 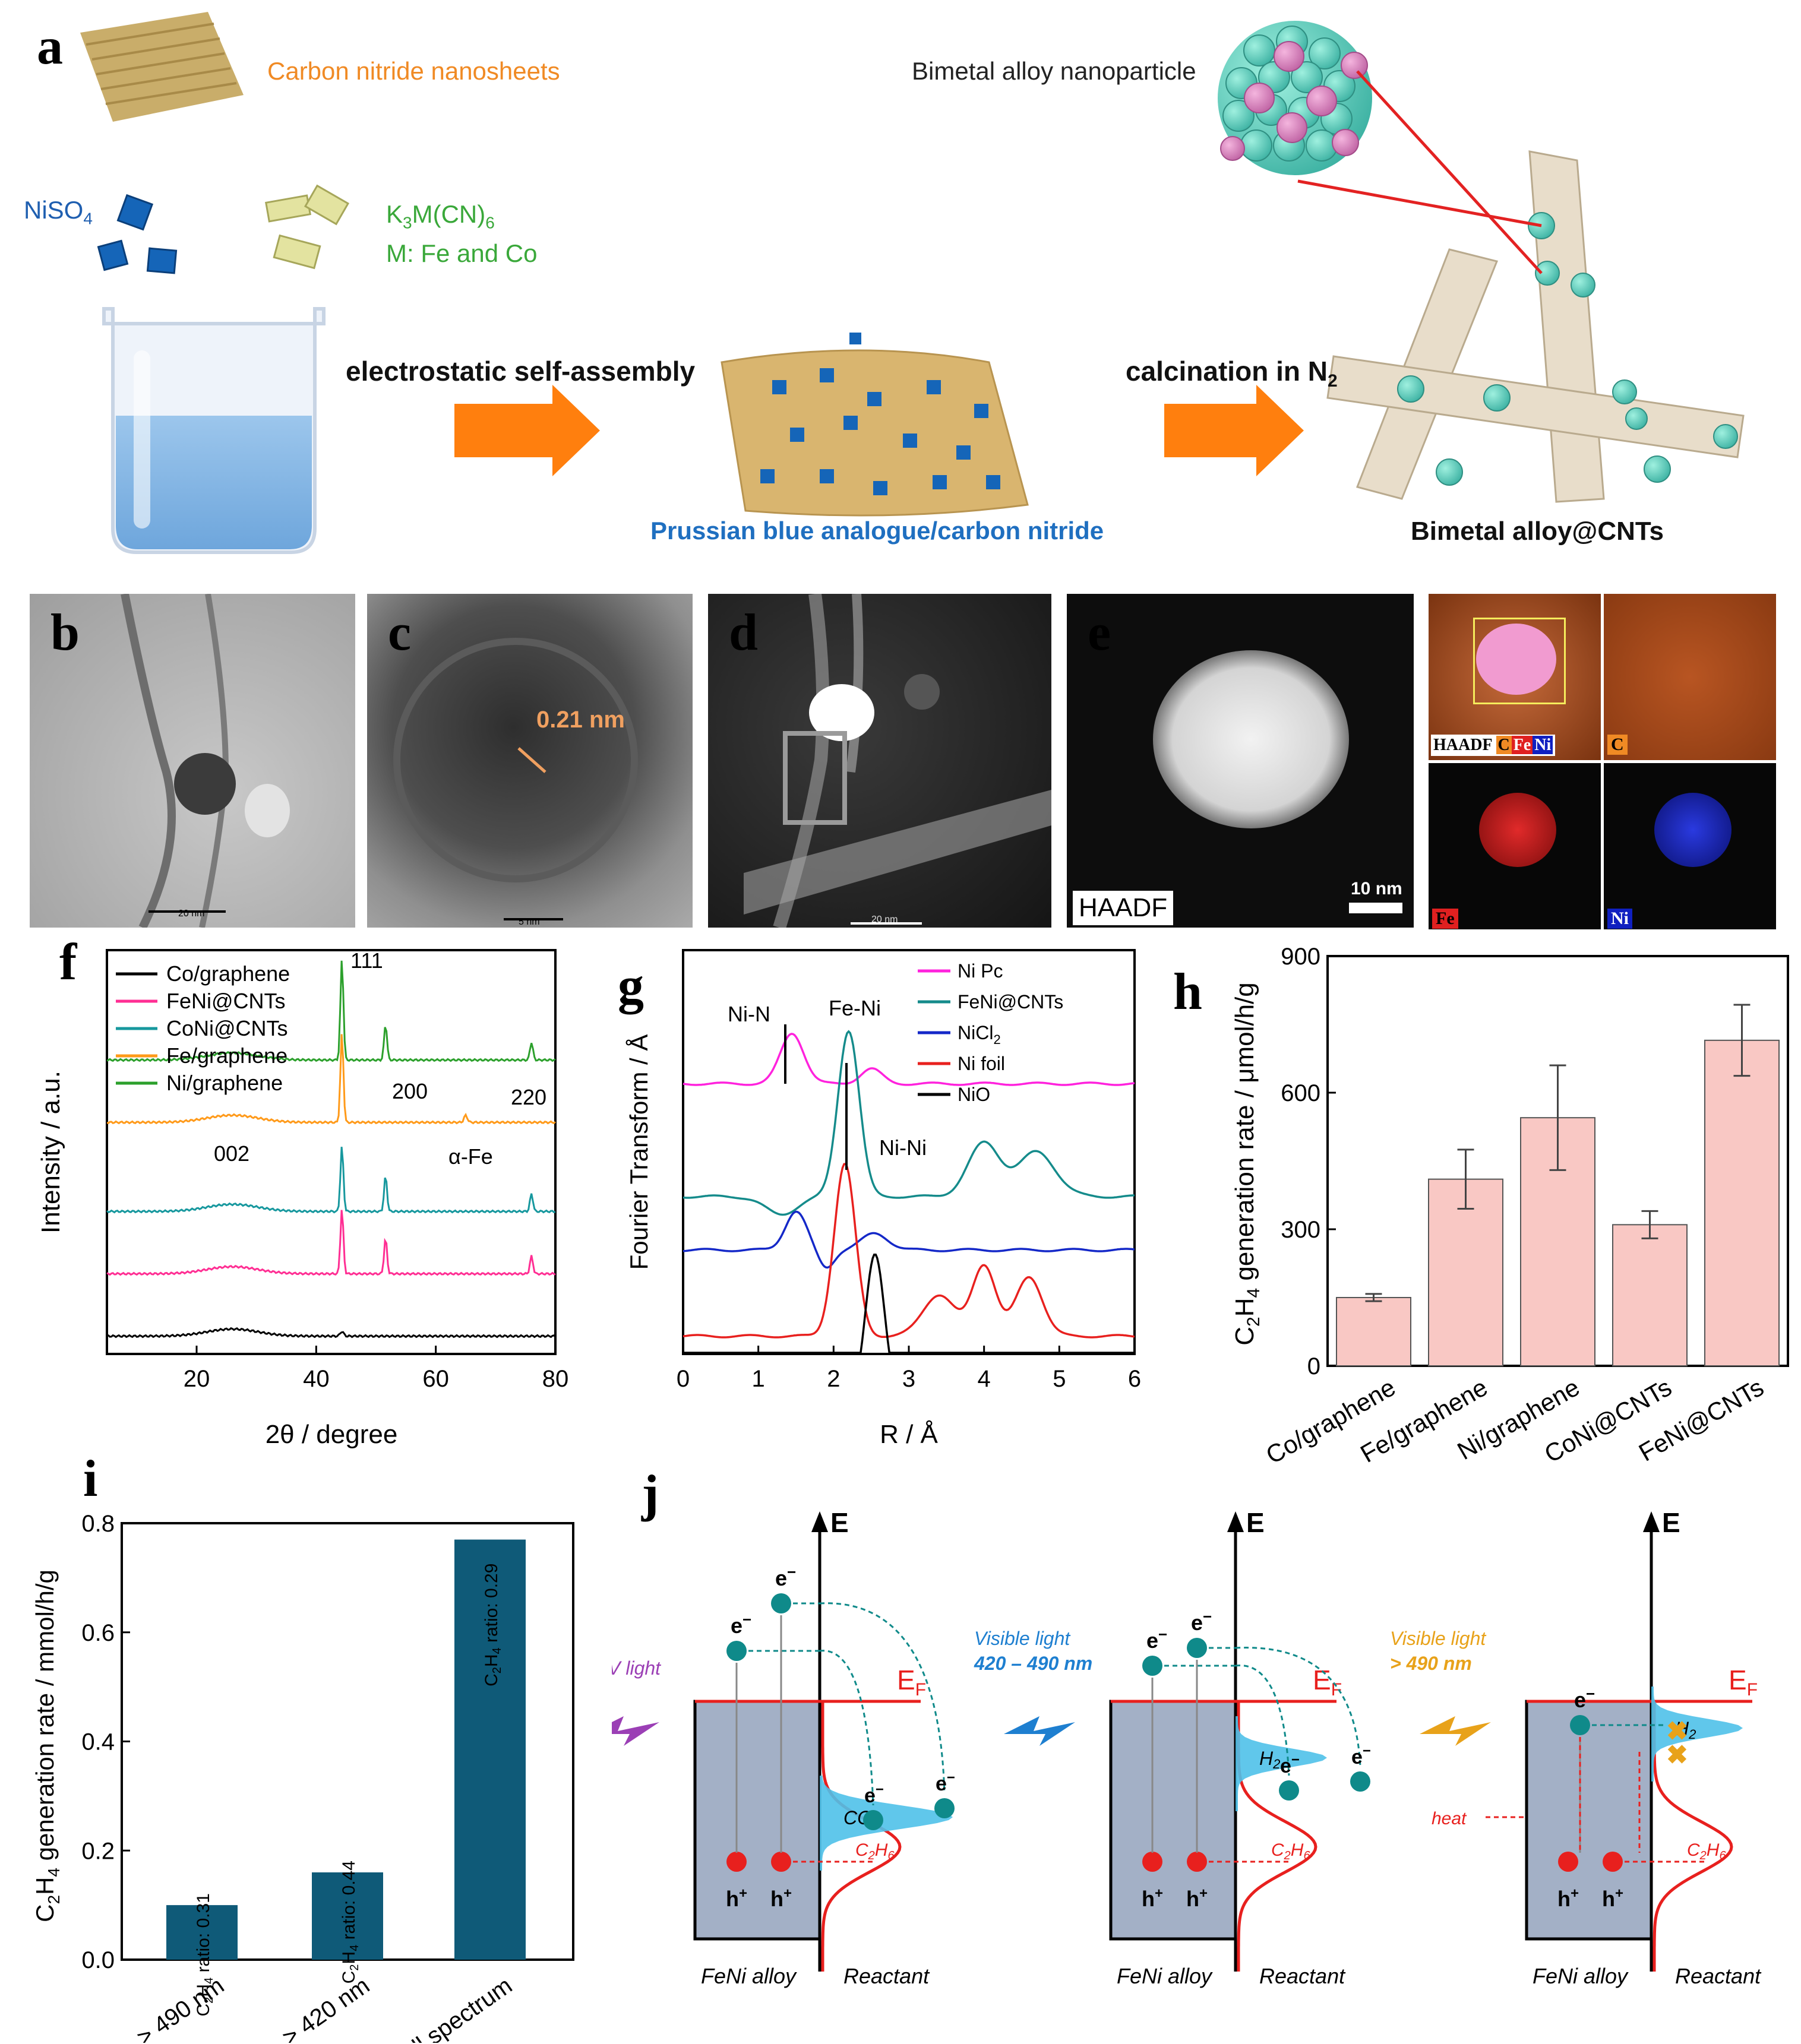 What do you see at coordinates (1327, 1682) in the screenshot?
I see `fermi-label-1: EF` at bounding box center [1327, 1682].